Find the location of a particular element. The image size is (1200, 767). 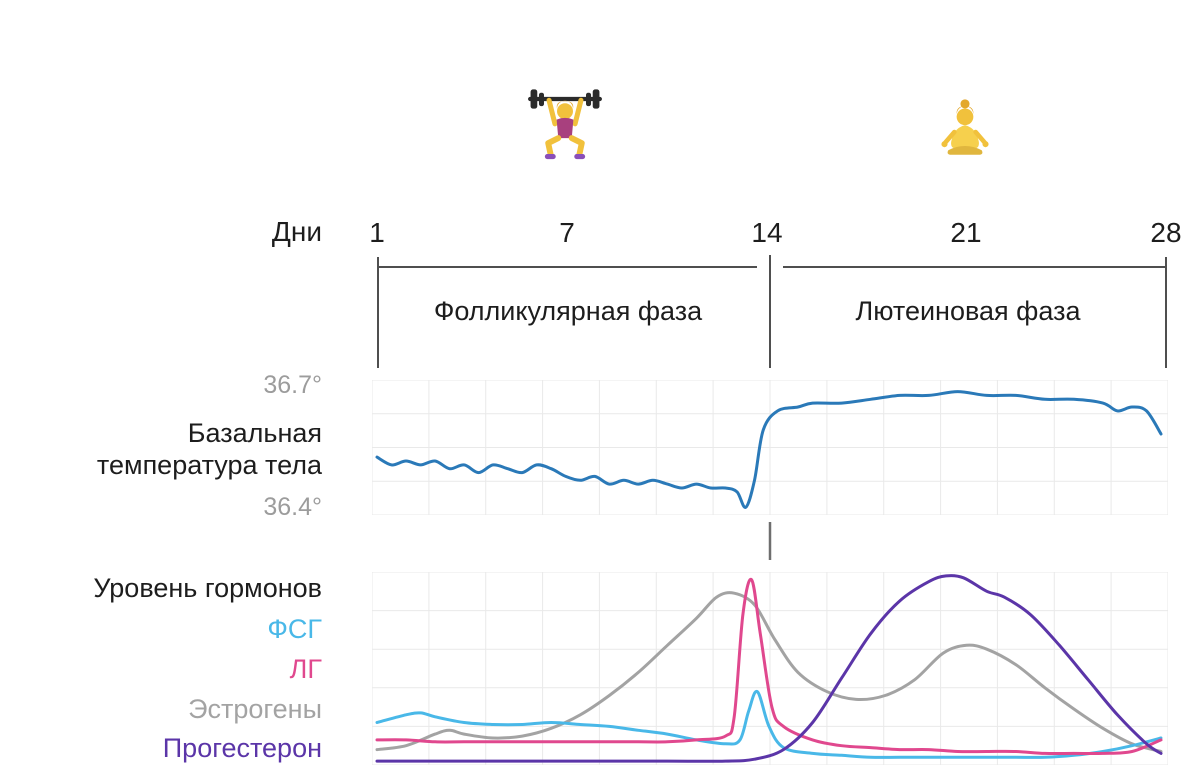

fsh-curve is located at coordinates (769, 724).